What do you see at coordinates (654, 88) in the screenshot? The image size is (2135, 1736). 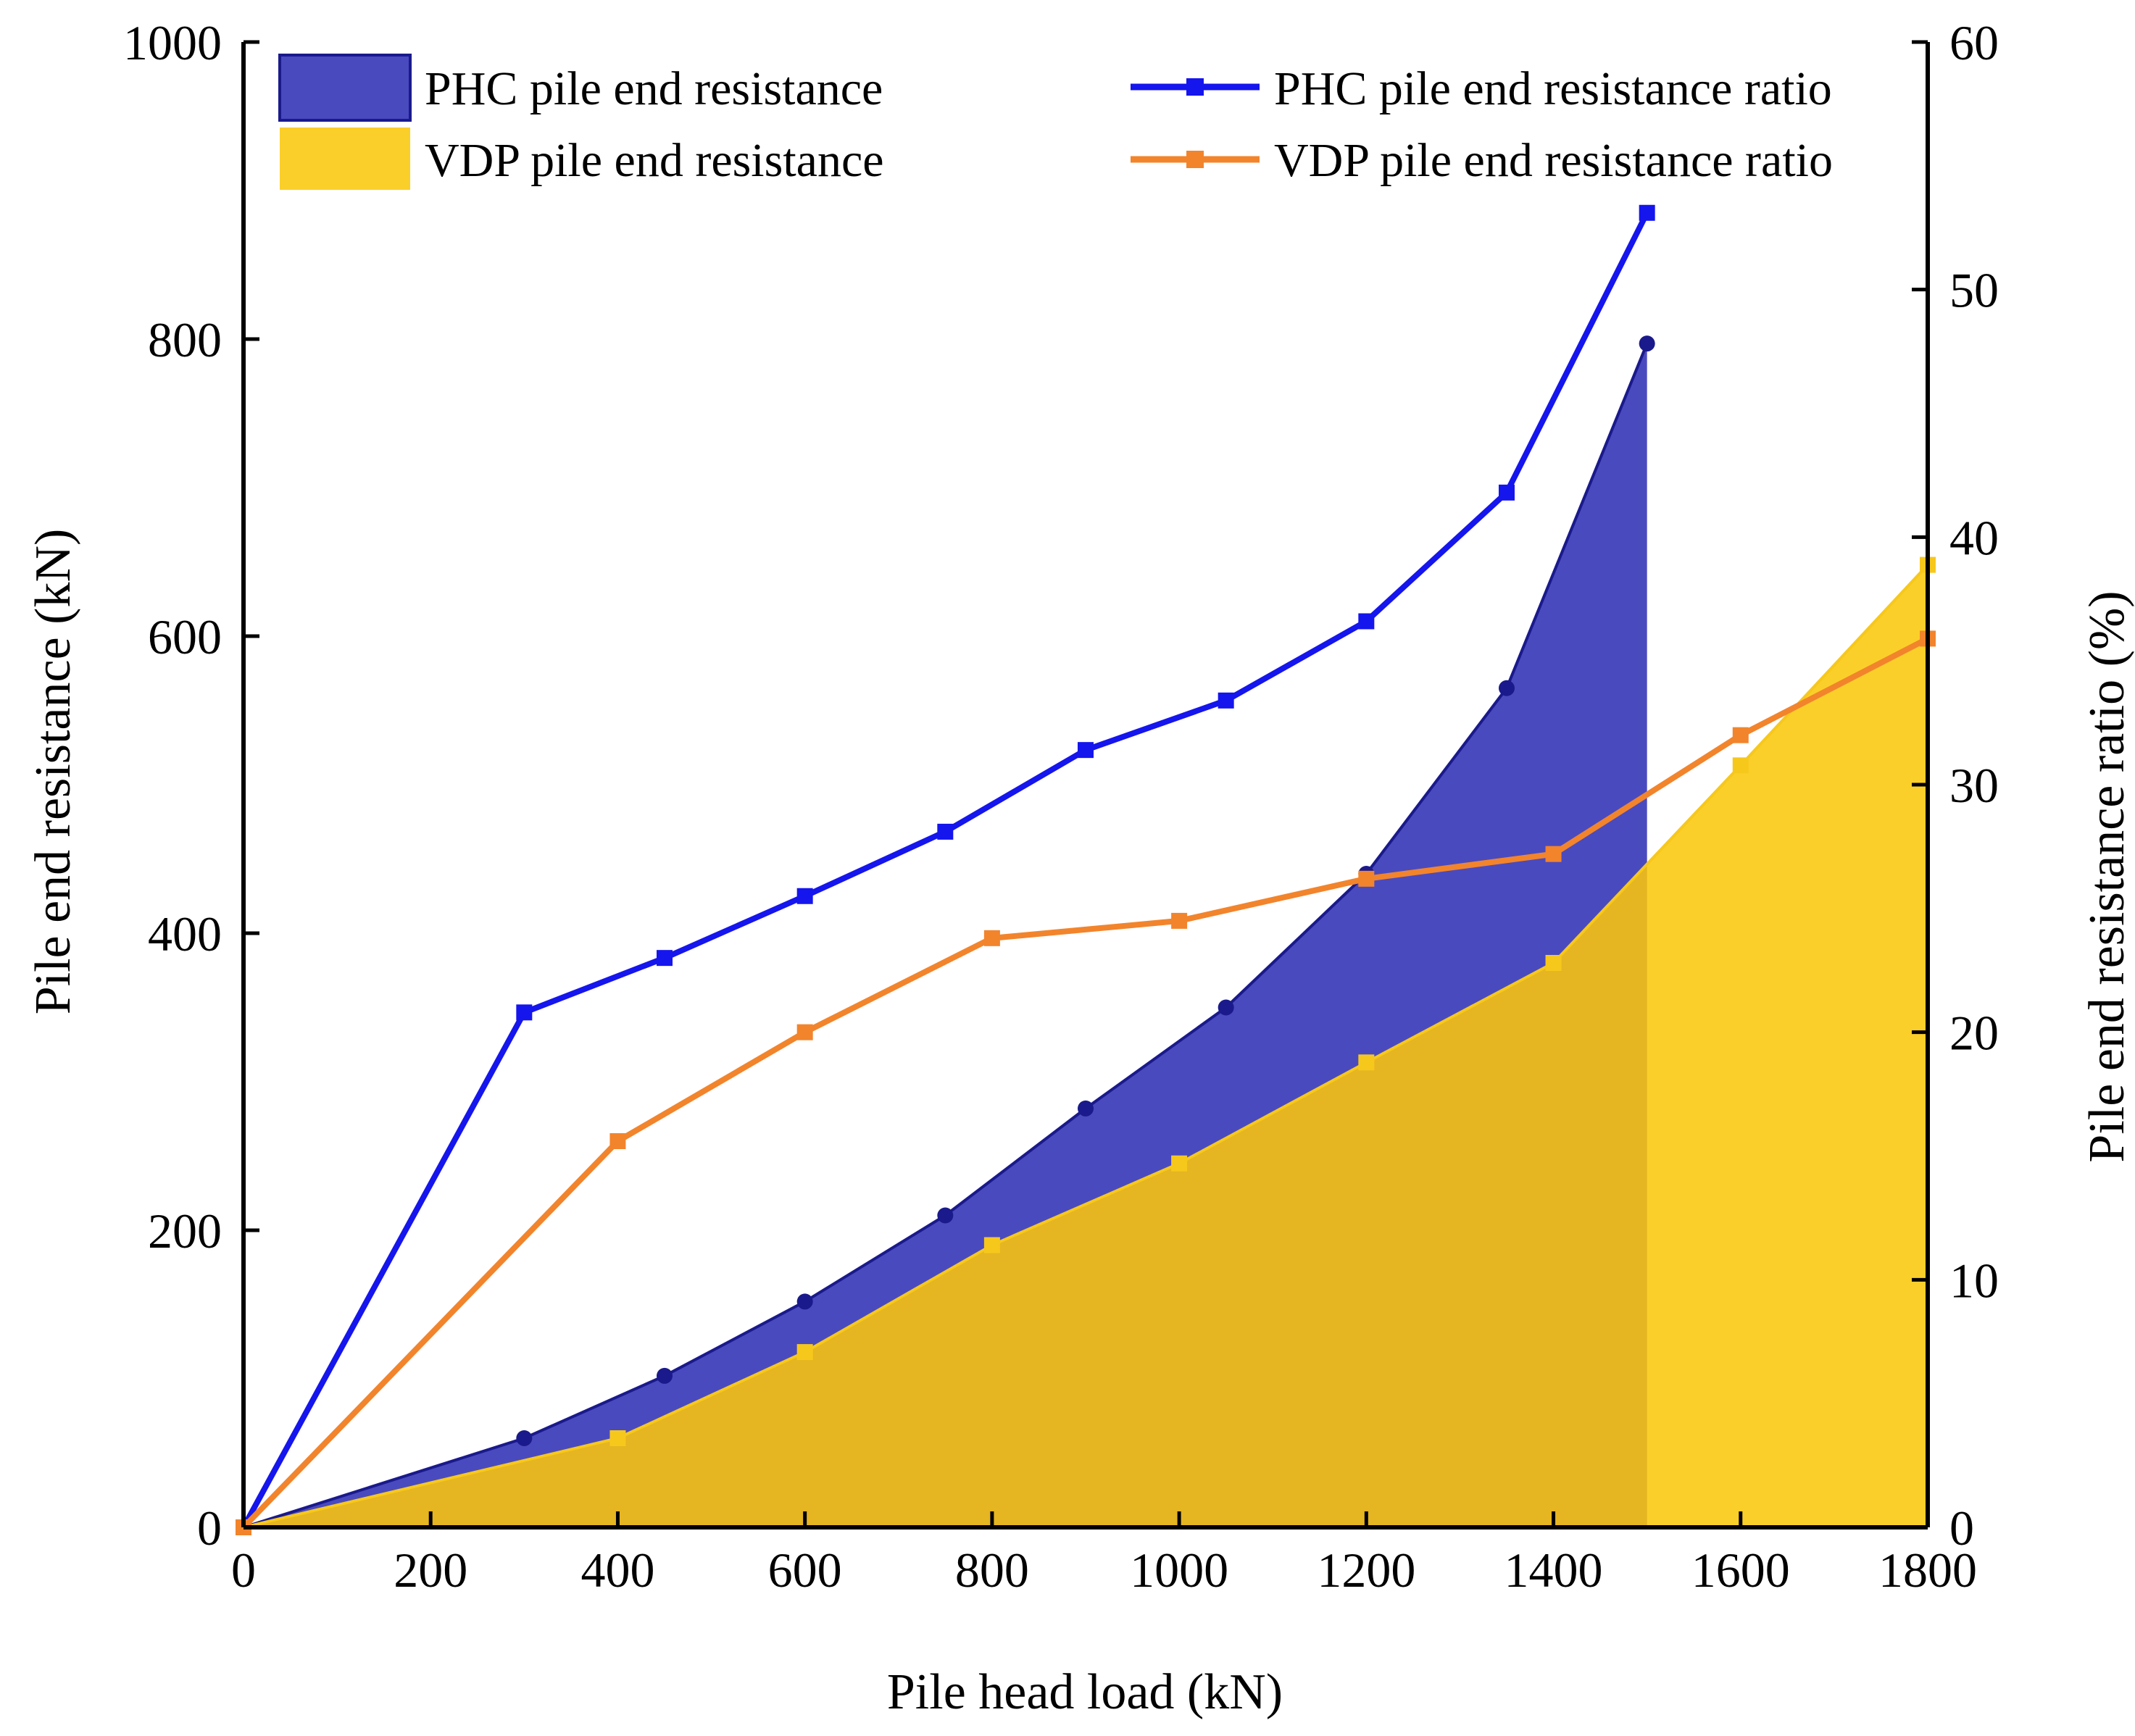 I see `legend-label-phc-area: PHC pile end resistance` at bounding box center [654, 88].